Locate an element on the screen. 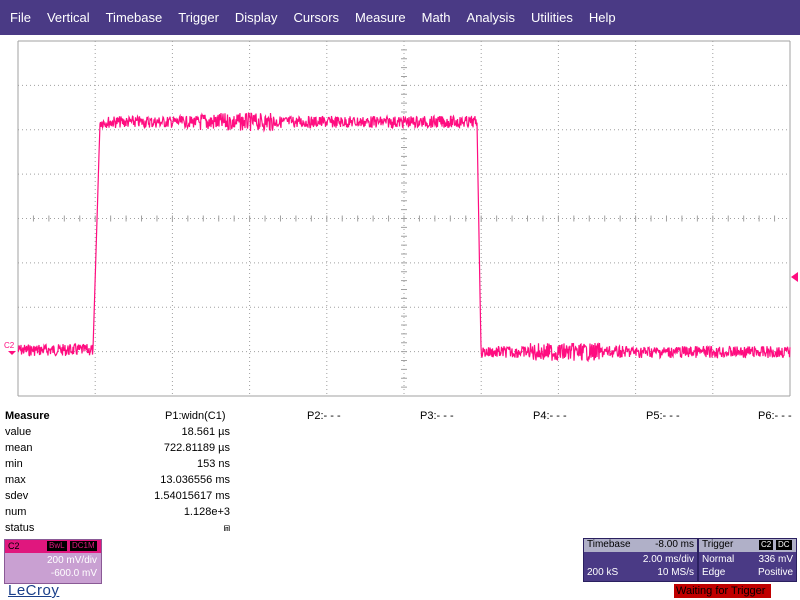 The height and width of the screenshot is (600, 800). sample-rate: 10 MS/s is located at coordinates (675, 572).